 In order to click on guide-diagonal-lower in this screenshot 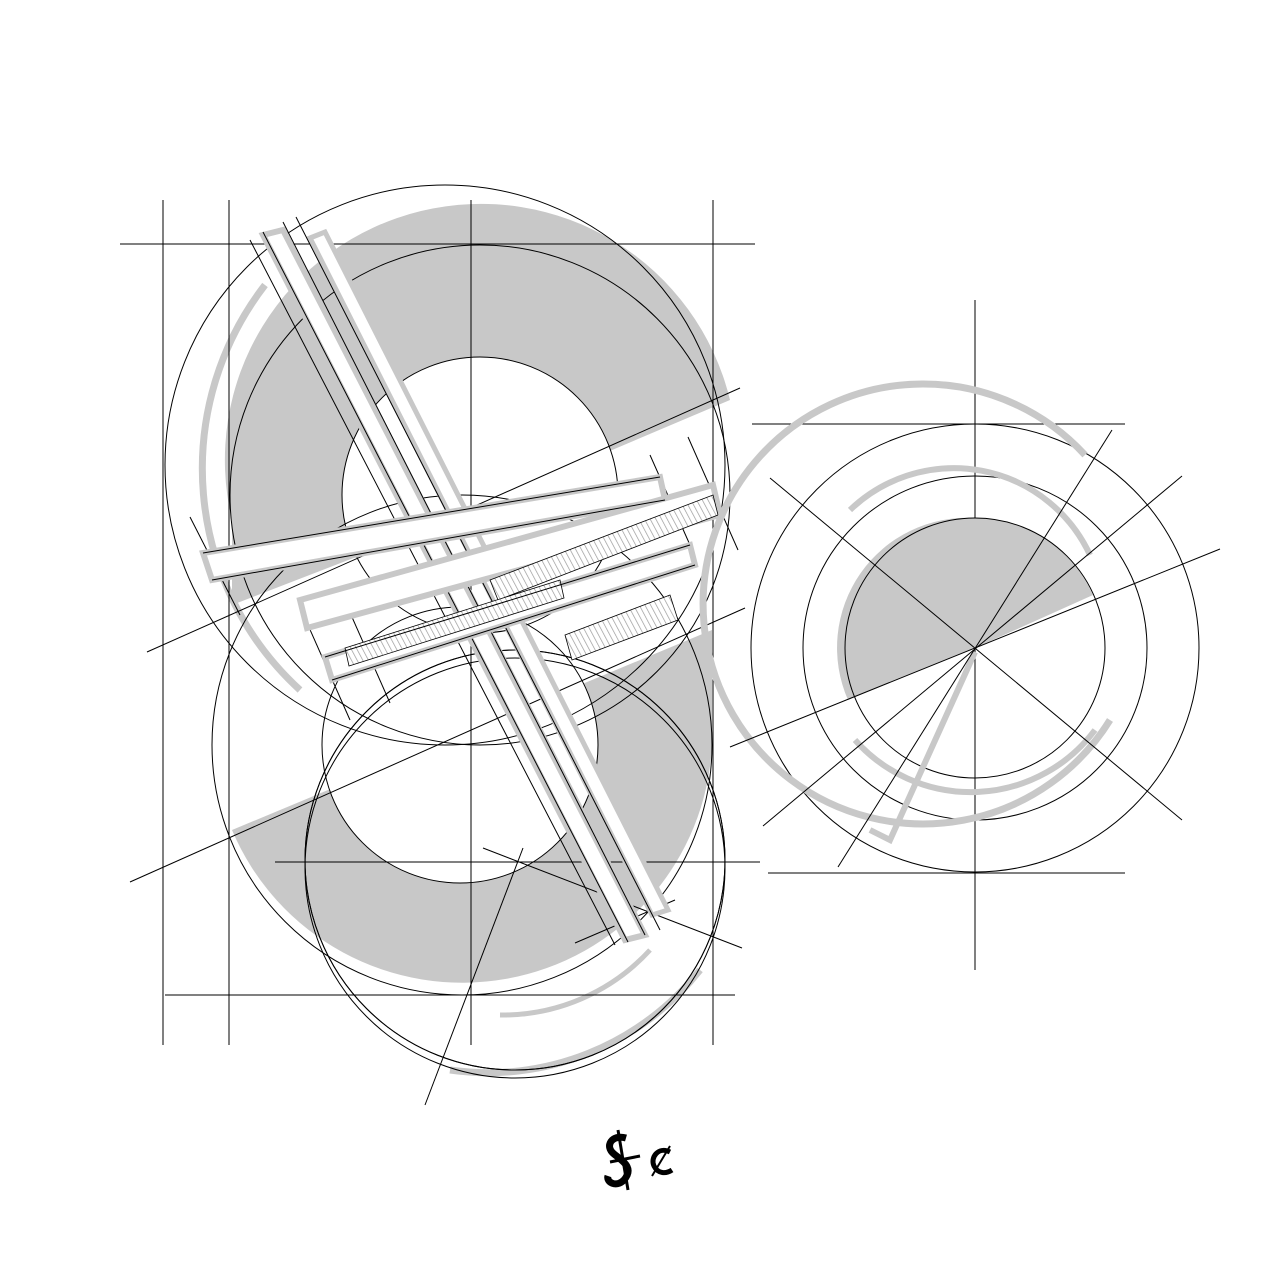, I will do `click(437, 745)`.